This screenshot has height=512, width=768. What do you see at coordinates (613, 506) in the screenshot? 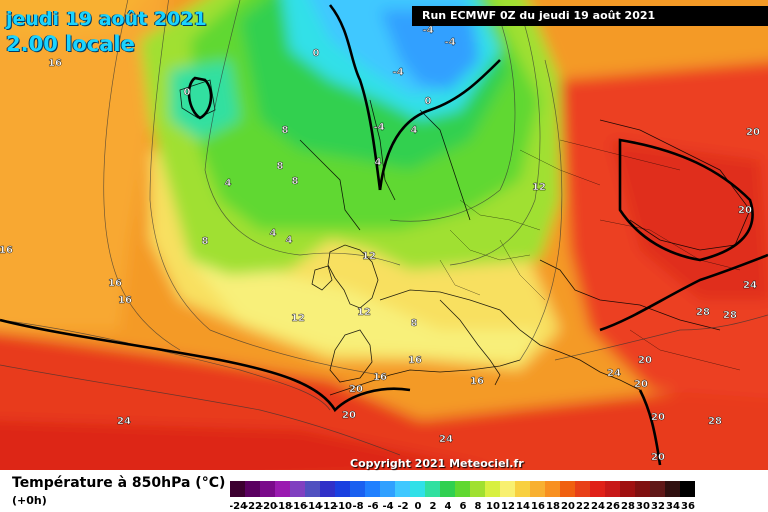
I see `scale-tick-label: 26` at bounding box center [613, 506].